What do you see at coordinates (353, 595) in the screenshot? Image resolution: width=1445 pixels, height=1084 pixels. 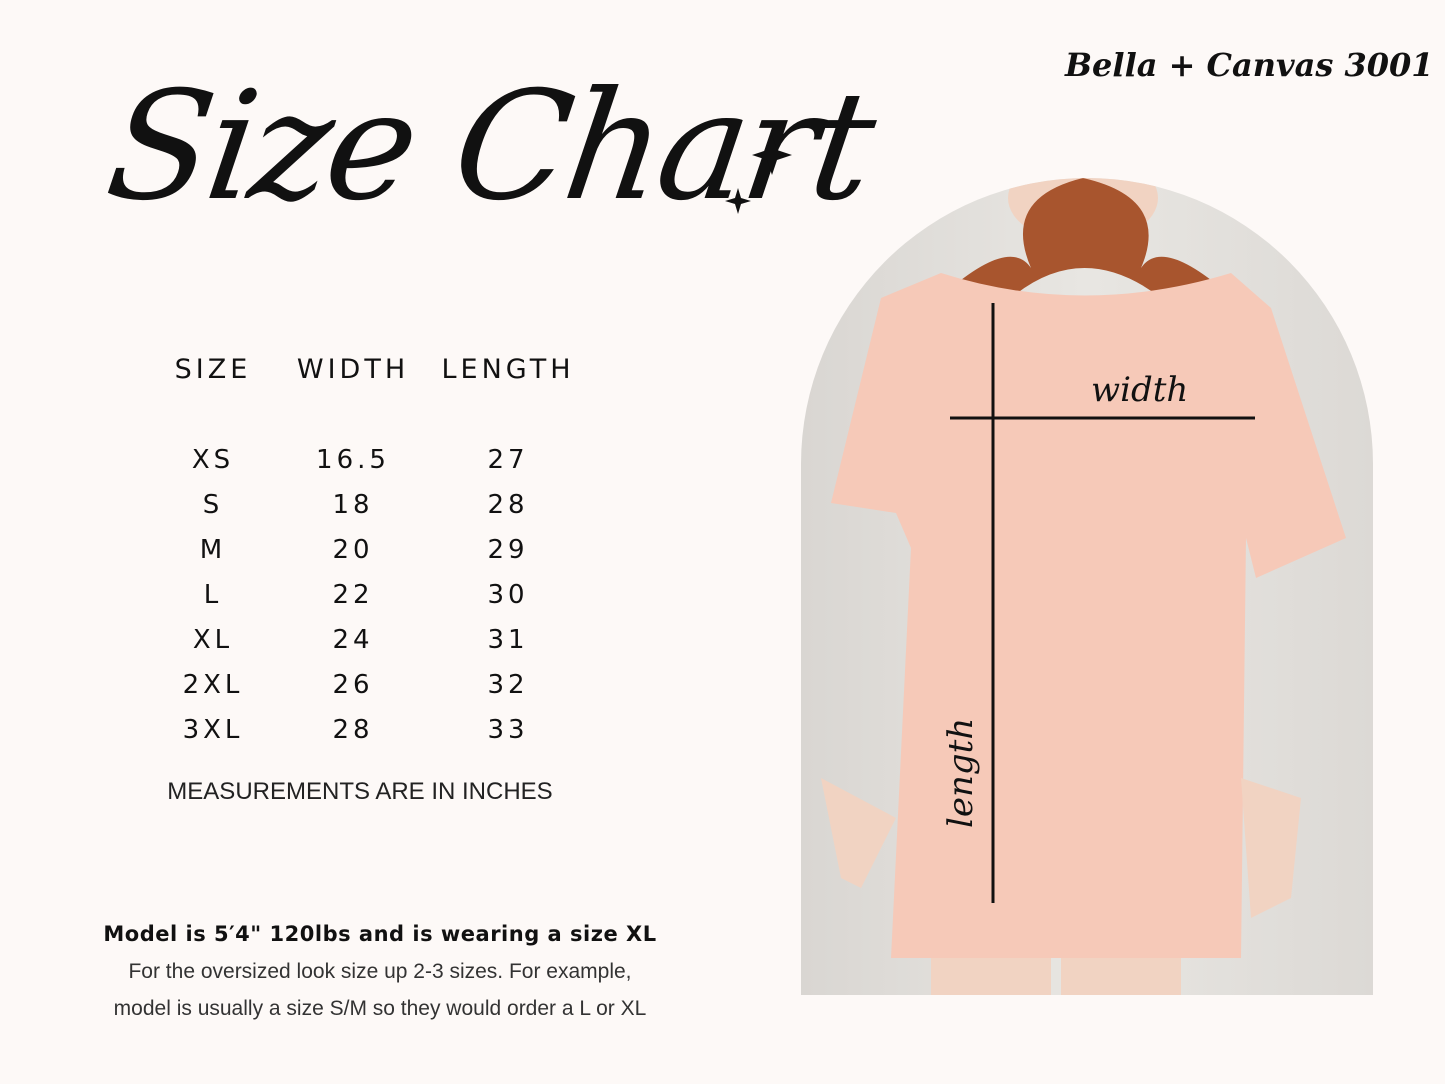 I see `width-cell: 22` at bounding box center [353, 595].